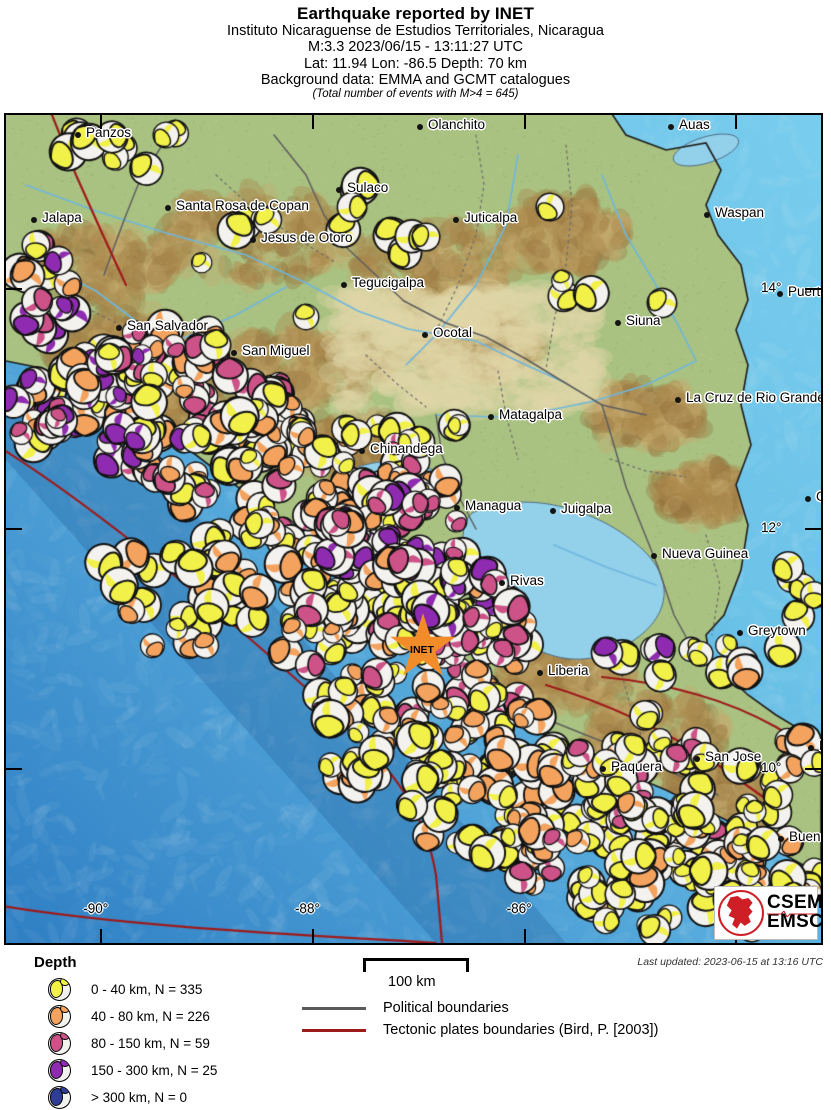 The width and height of the screenshot is (831, 1110). Describe the element at coordinates (415, 63) in the screenshot. I see `header-location: Lat: 11.94 Lon: -86.5 Depth: 70 km` at that location.